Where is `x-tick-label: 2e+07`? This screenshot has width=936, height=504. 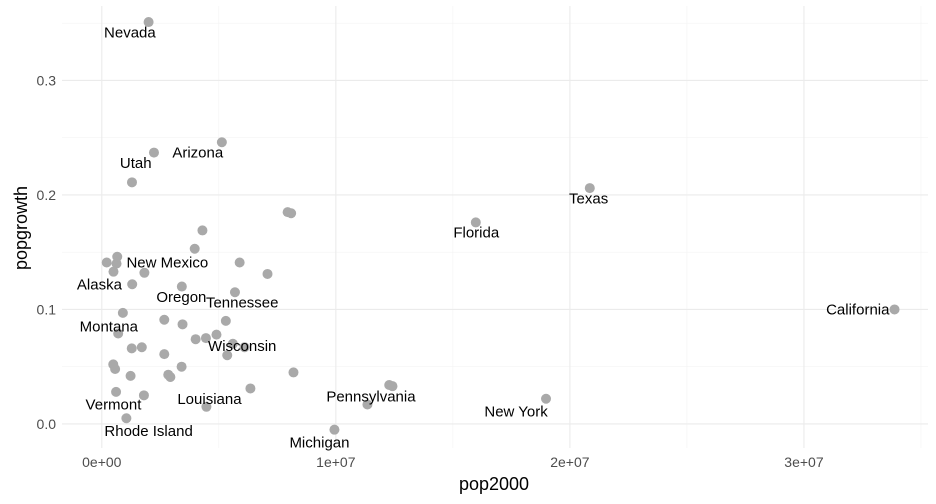 x-tick-label: 2e+07 is located at coordinates (570, 462).